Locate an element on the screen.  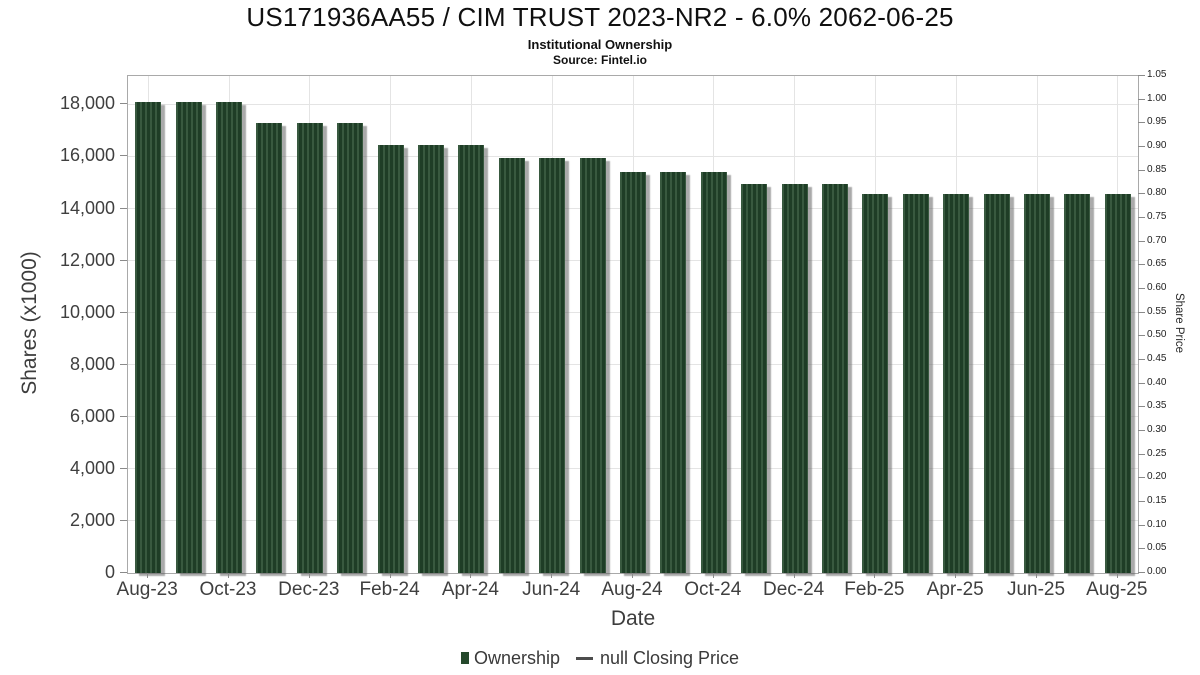
right-axis-tick-label: 1.05 is located at coordinates (1157, 74).